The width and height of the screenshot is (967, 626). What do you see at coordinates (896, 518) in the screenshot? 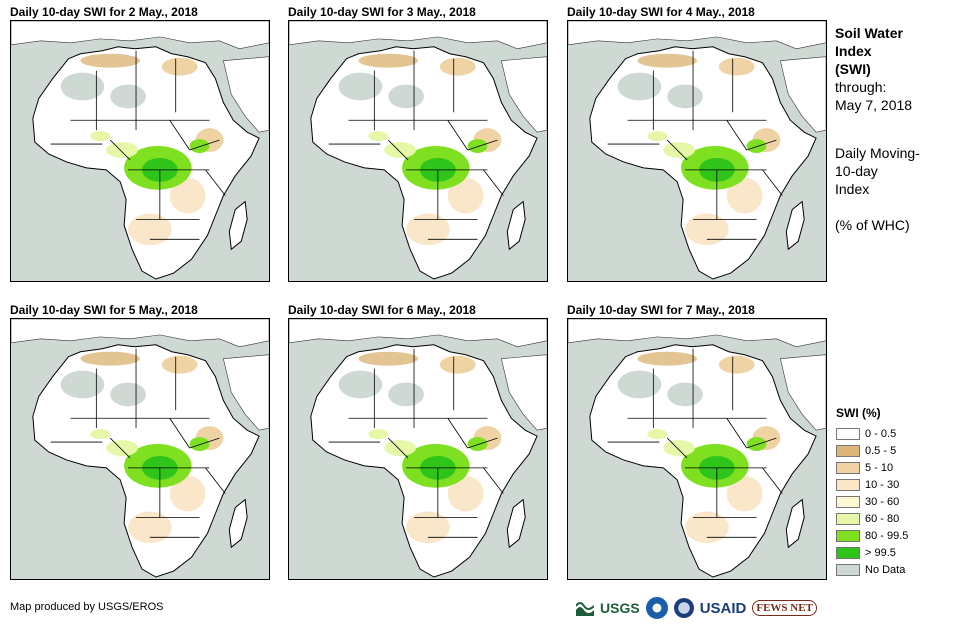
I see `legend-item: 60 - 80` at bounding box center [896, 518].